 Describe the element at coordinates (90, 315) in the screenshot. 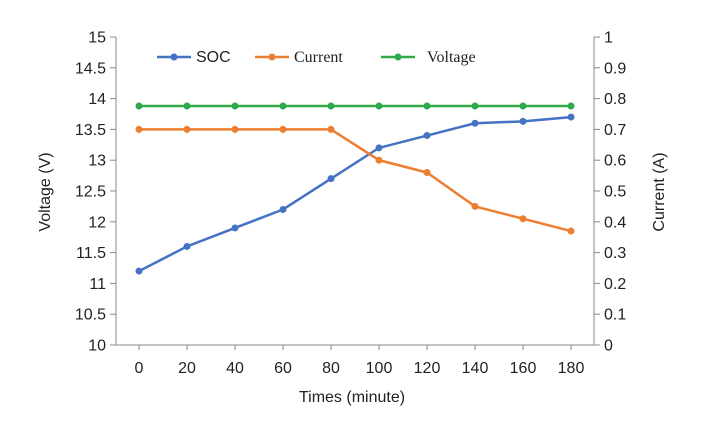

I see `y-left-tick-label: 10.5` at that location.